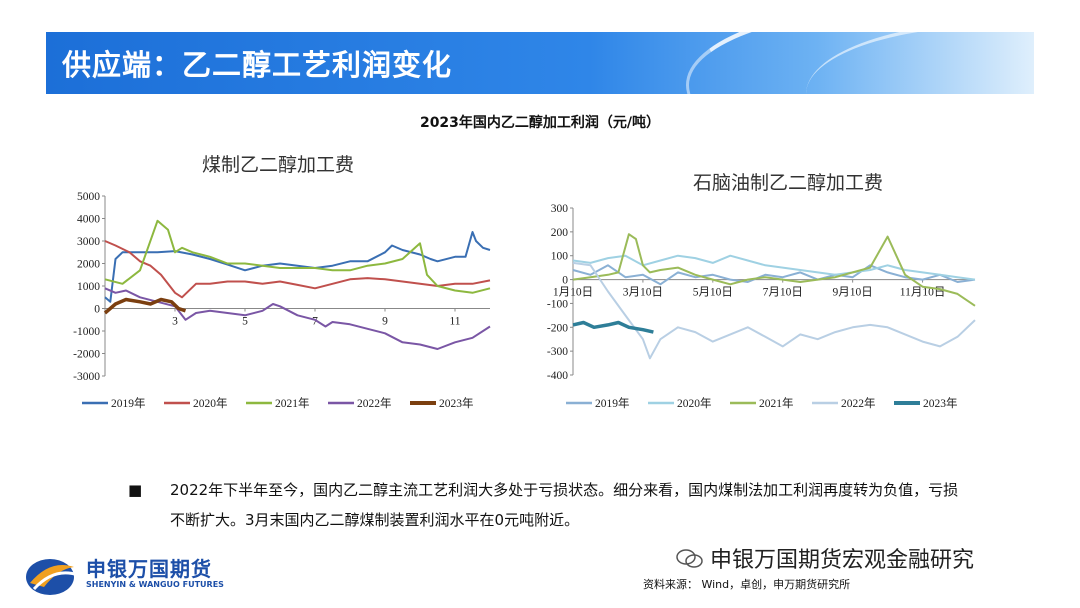 This screenshot has width=1080, height=608. What do you see at coordinates (540, 63) in the screenshot?
I see `title-banner: 供应端：乙二醇工艺利润变化` at bounding box center [540, 63].